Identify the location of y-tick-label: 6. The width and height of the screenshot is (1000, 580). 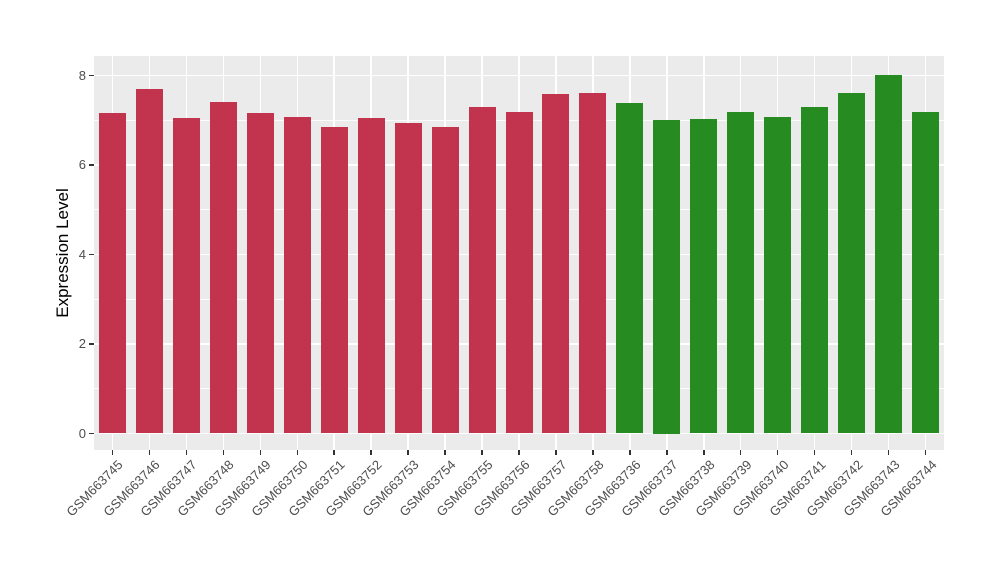
(82, 164).